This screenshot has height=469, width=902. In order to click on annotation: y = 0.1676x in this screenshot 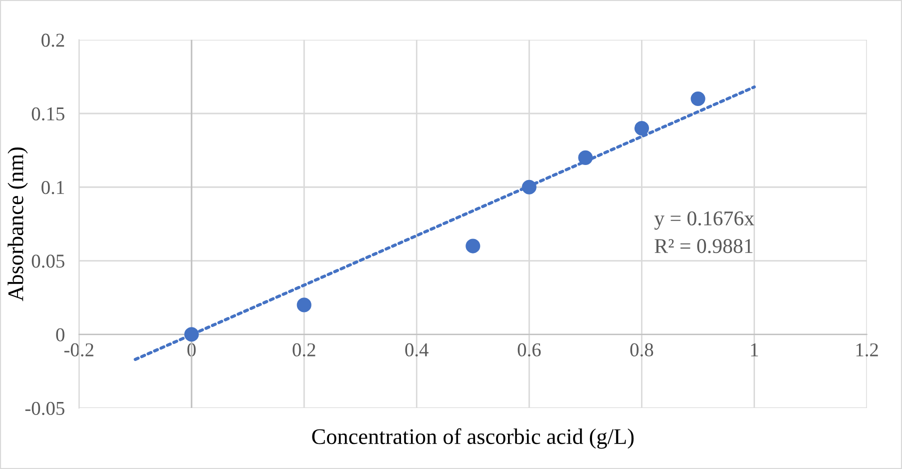, I will do `click(704, 220)`.